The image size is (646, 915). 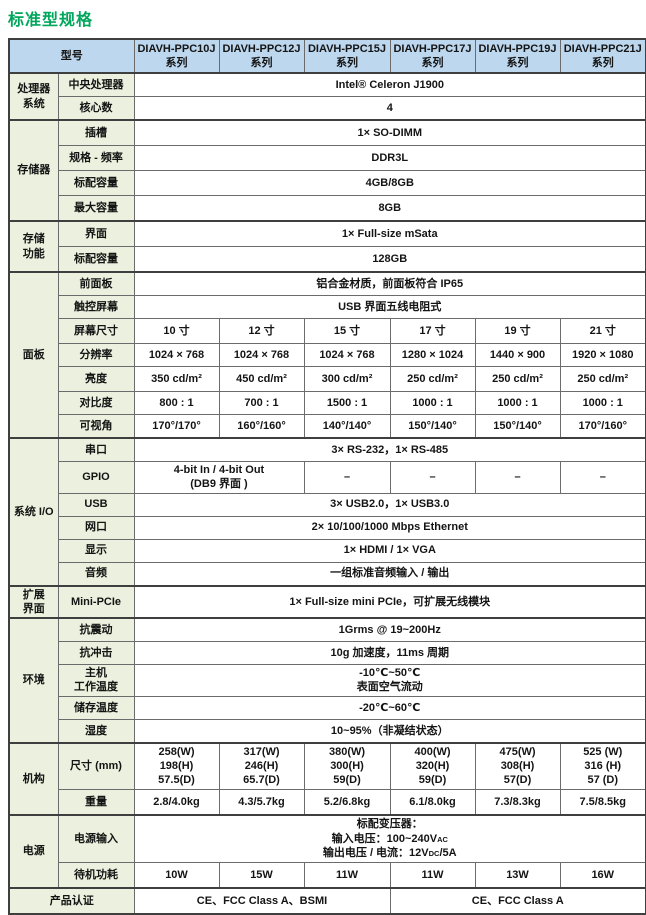 I want to click on memory-max-label: 最大容量, so click(x=96, y=208).